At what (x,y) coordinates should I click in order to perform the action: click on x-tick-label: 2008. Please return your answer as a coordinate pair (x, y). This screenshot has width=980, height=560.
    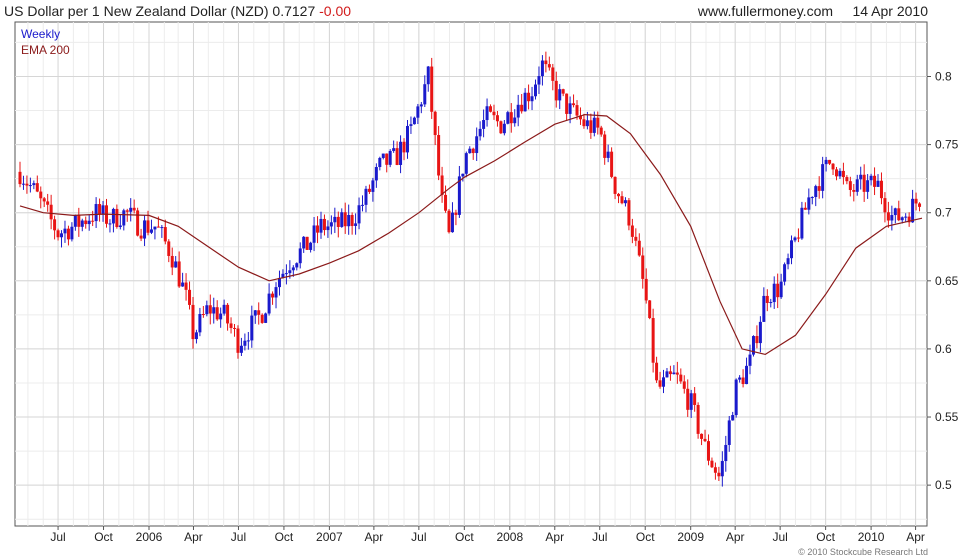
    Looking at the image, I should click on (509, 537).